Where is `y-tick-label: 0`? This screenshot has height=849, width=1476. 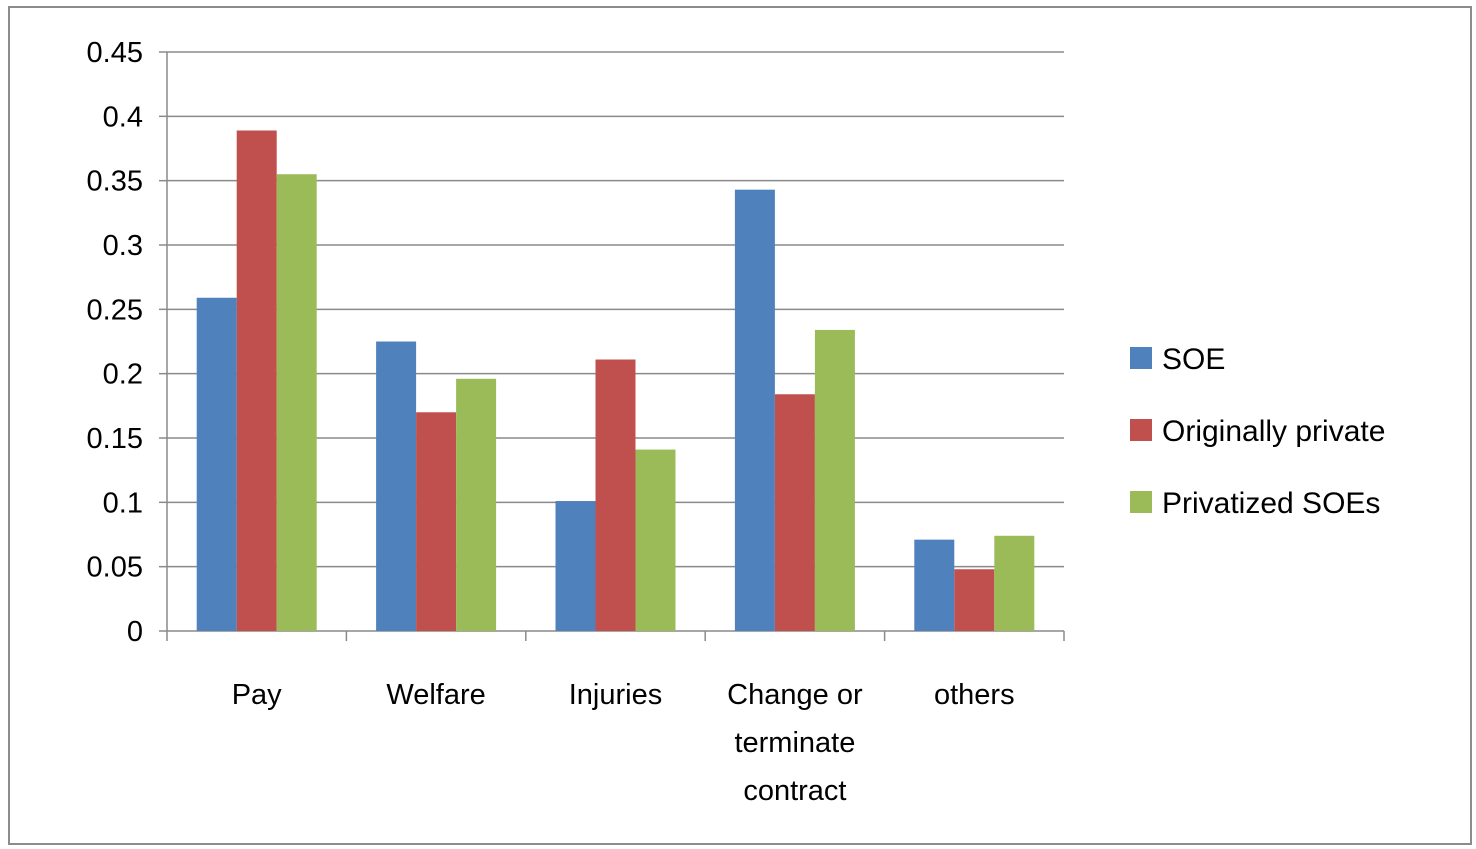 y-tick-label: 0 is located at coordinates (135, 632).